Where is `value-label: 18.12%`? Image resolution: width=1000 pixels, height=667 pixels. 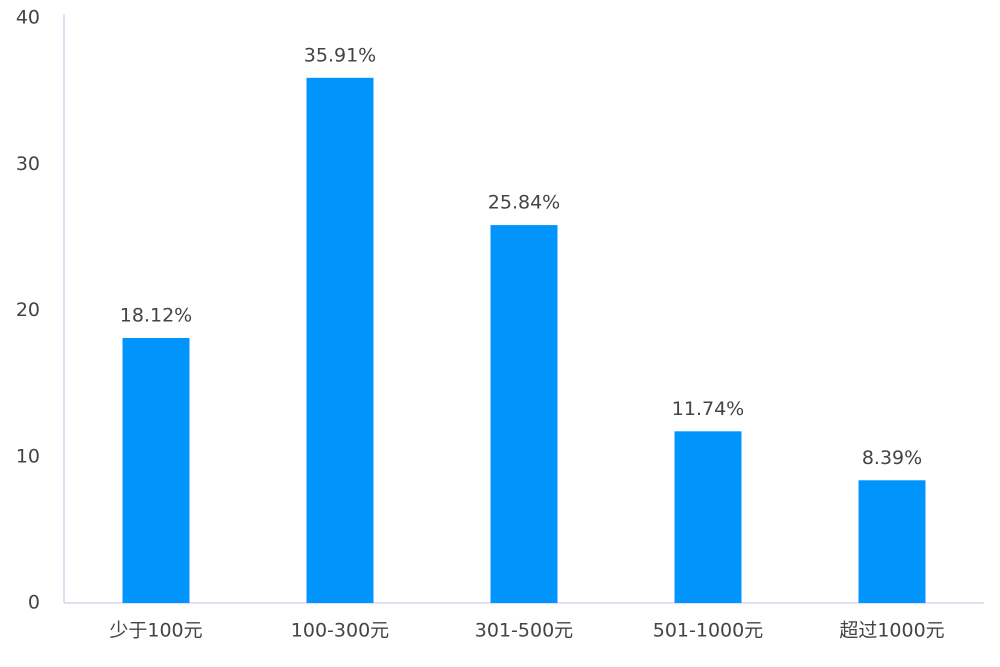 value-label: 18.12% is located at coordinates (156, 315).